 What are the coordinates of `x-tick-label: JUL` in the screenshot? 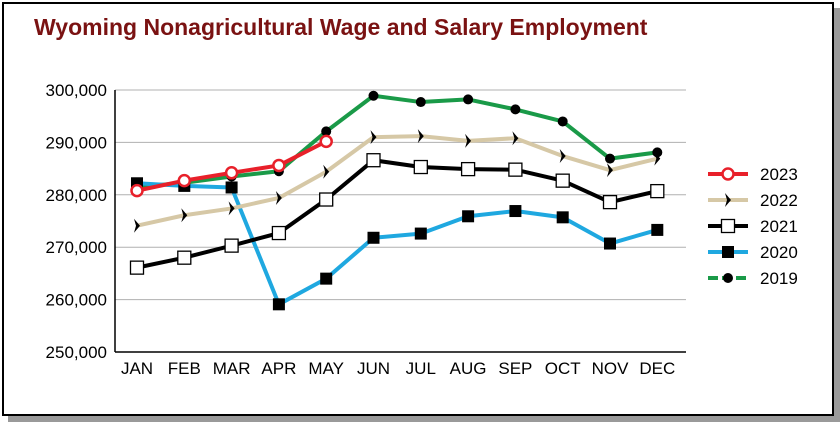 It's located at (421, 368).